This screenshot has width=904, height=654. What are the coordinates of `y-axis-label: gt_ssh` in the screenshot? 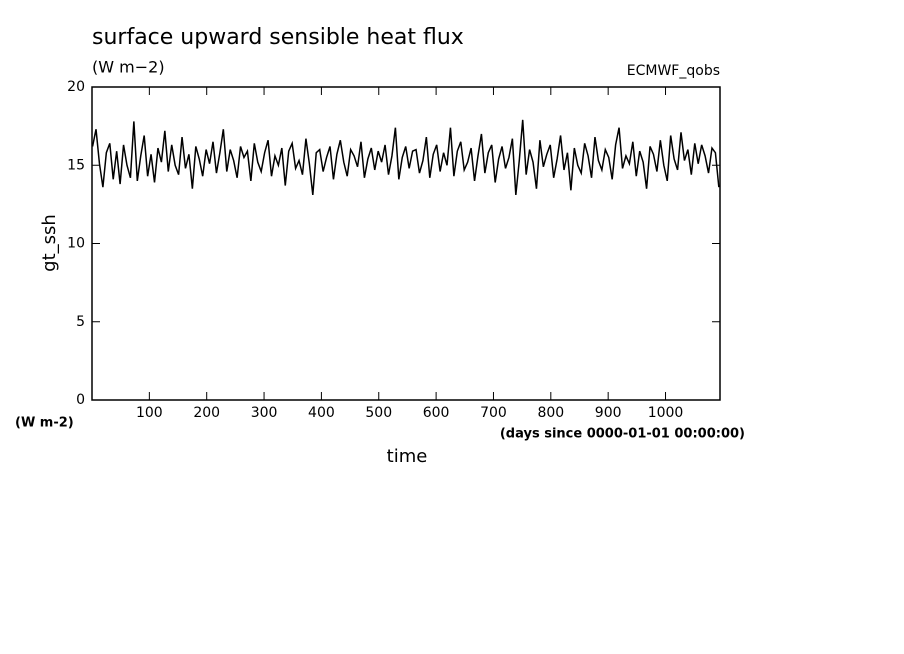 It's located at (49, 243).